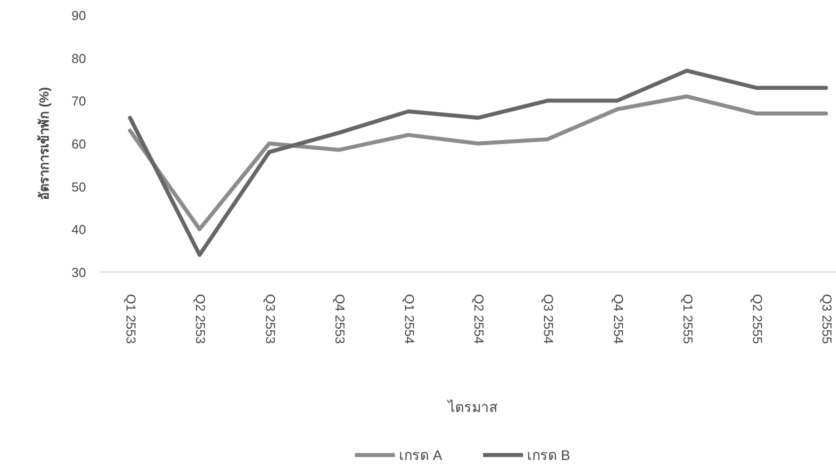 The height and width of the screenshot is (473, 836). What do you see at coordinates (270, 319) in the screenshot?
I see `x-tick-label: Q3 2553` at bounding box center [270, 319].